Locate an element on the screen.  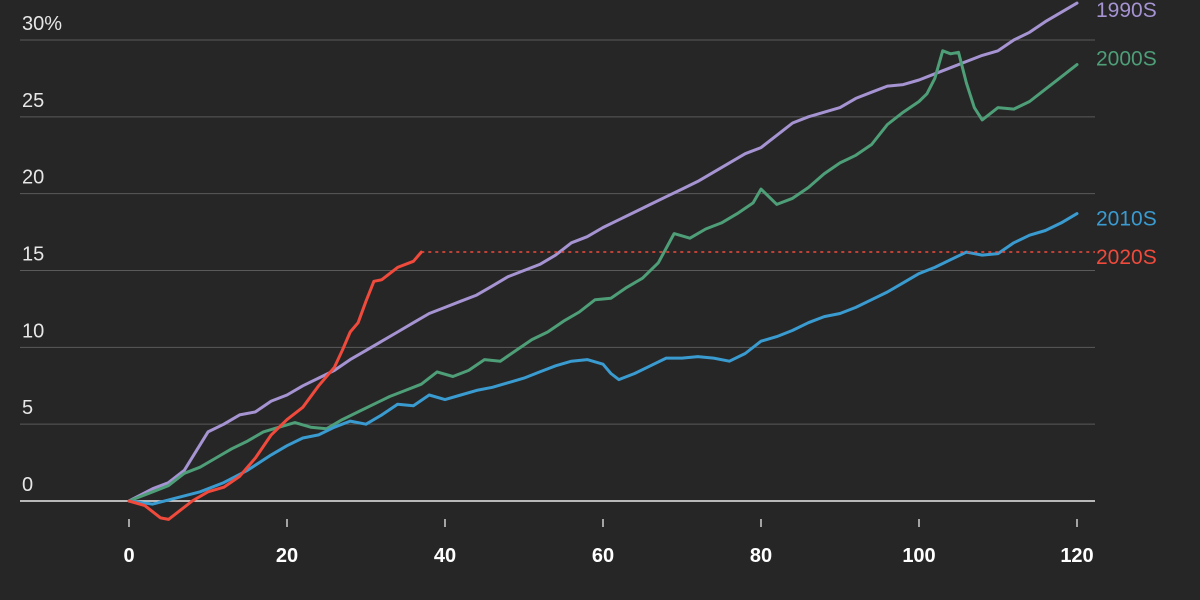
y-tick-label: 20 is located at coordinates (33, 178).